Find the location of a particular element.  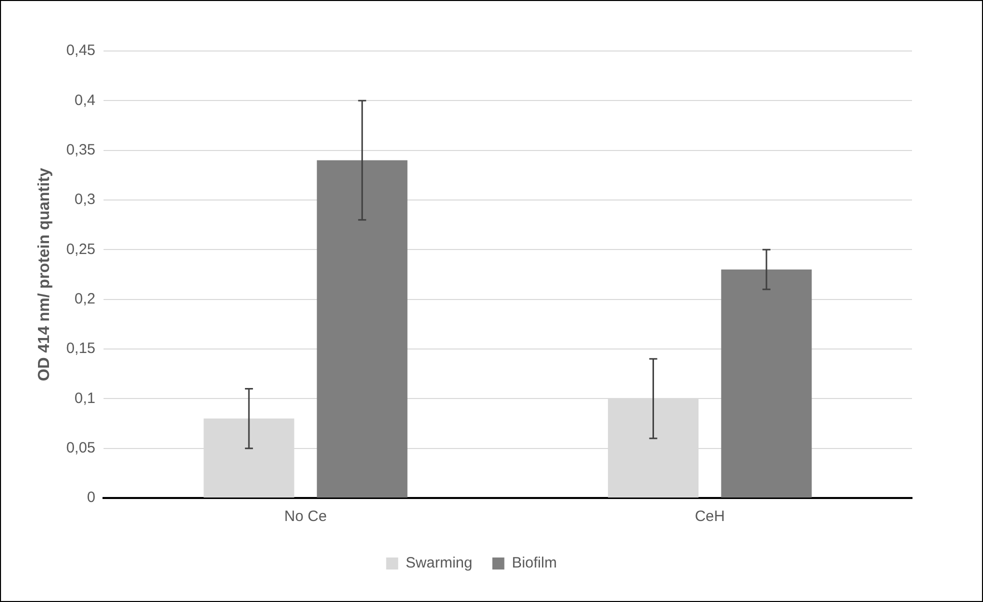

y-tick-label: 0,4 is located at coordinates (85, 100).